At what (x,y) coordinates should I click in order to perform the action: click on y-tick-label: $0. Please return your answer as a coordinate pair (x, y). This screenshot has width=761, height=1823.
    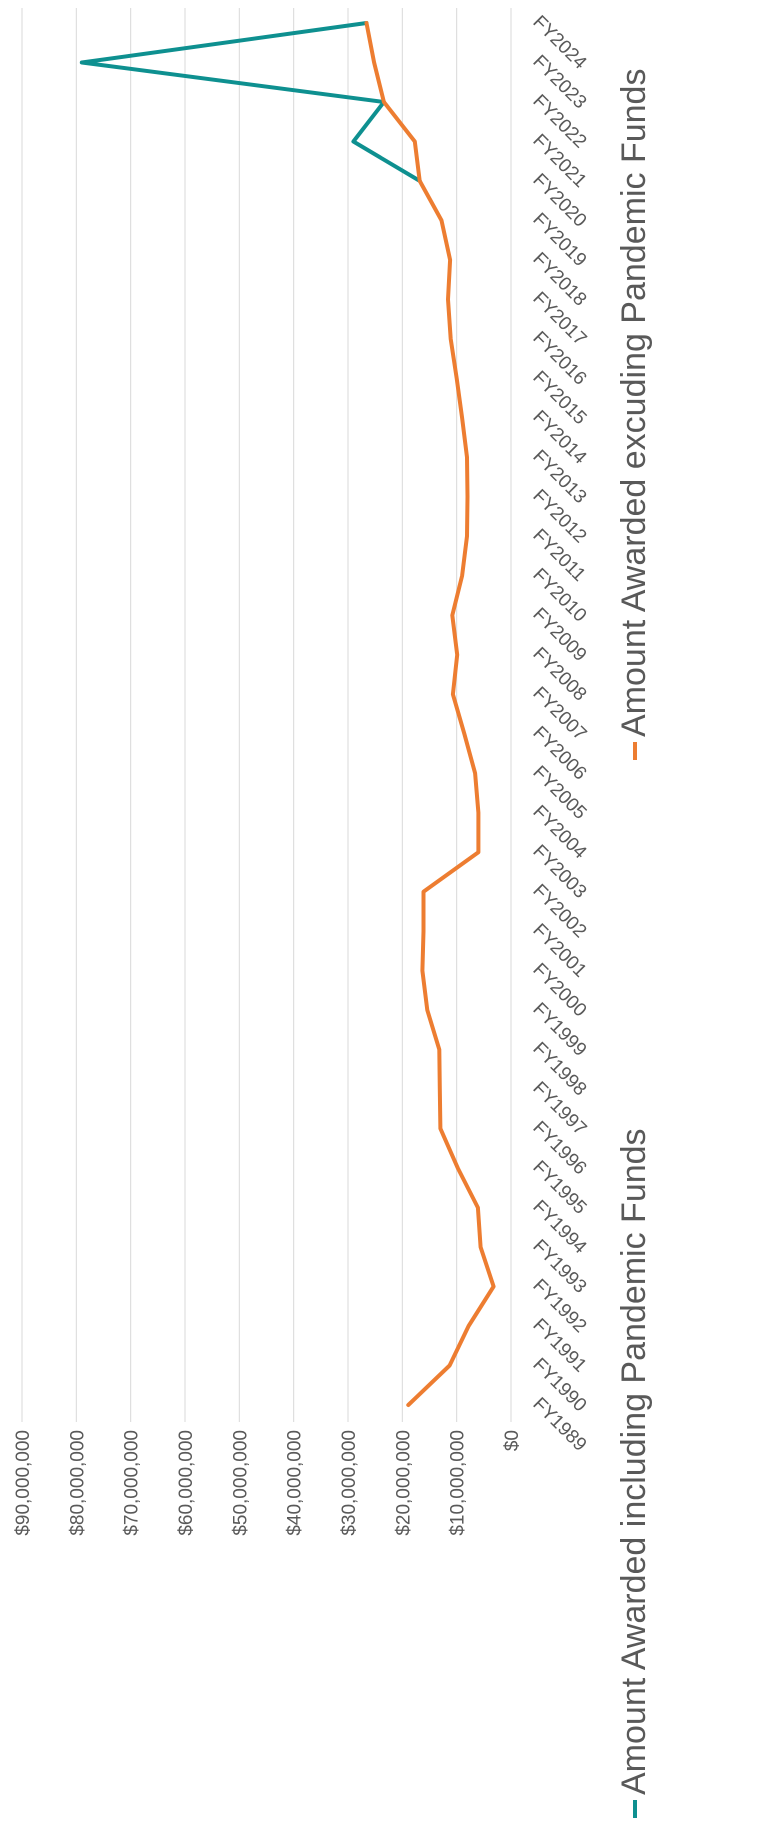
    Looking at the image, I should click on (512, 1440).